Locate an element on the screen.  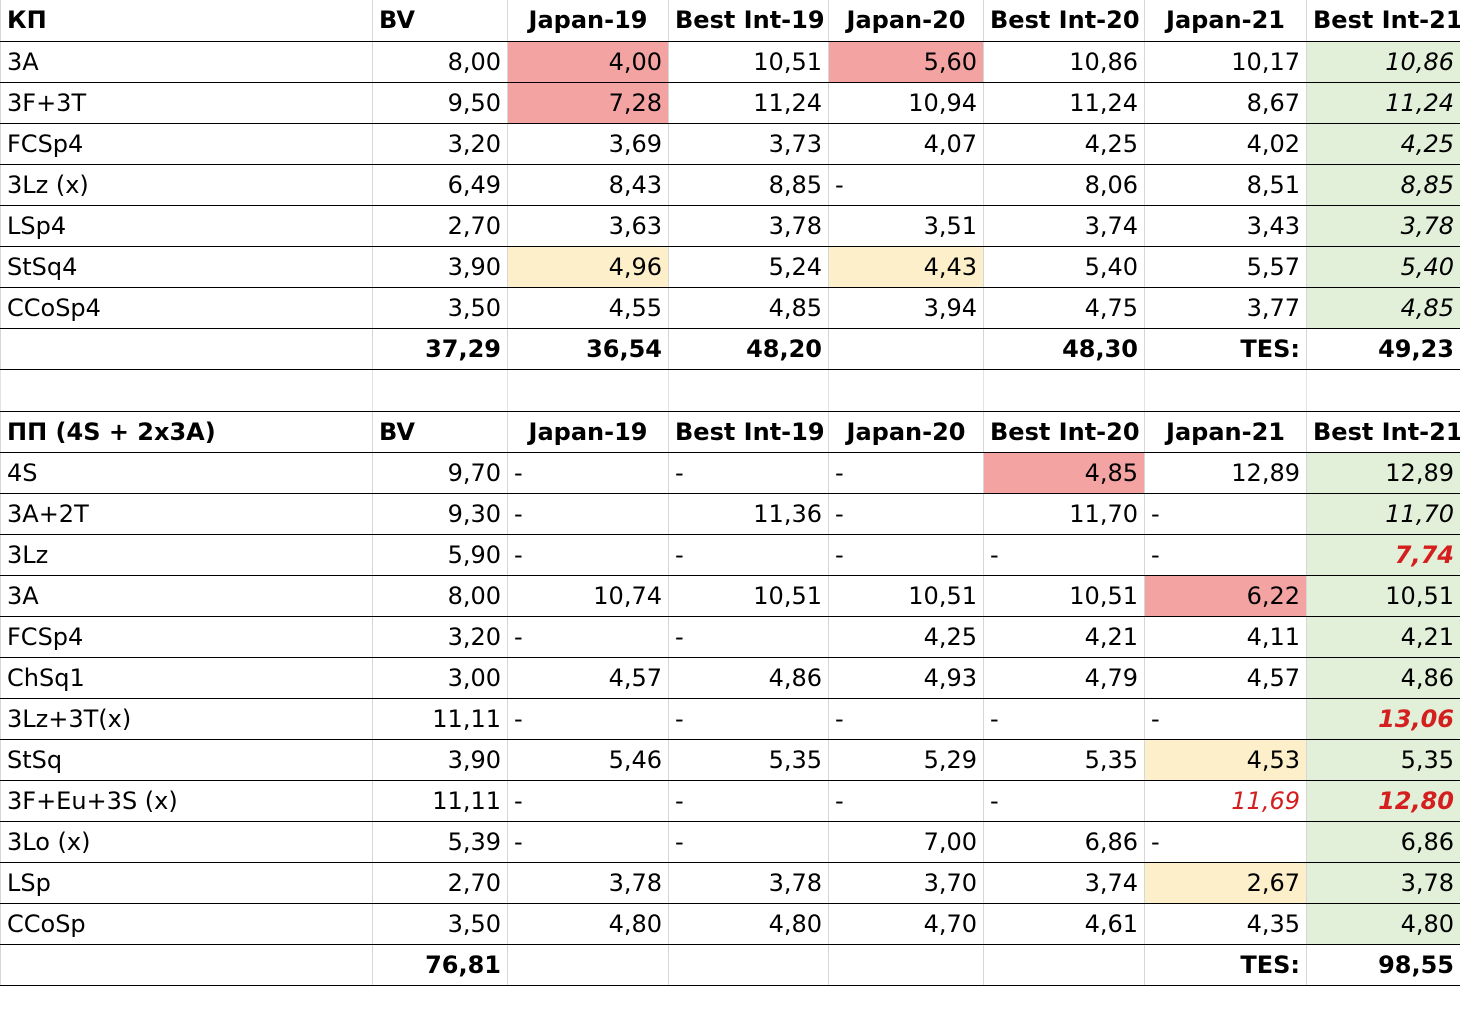
score-cell: 4,21 is located at coordinates (1064, 637).